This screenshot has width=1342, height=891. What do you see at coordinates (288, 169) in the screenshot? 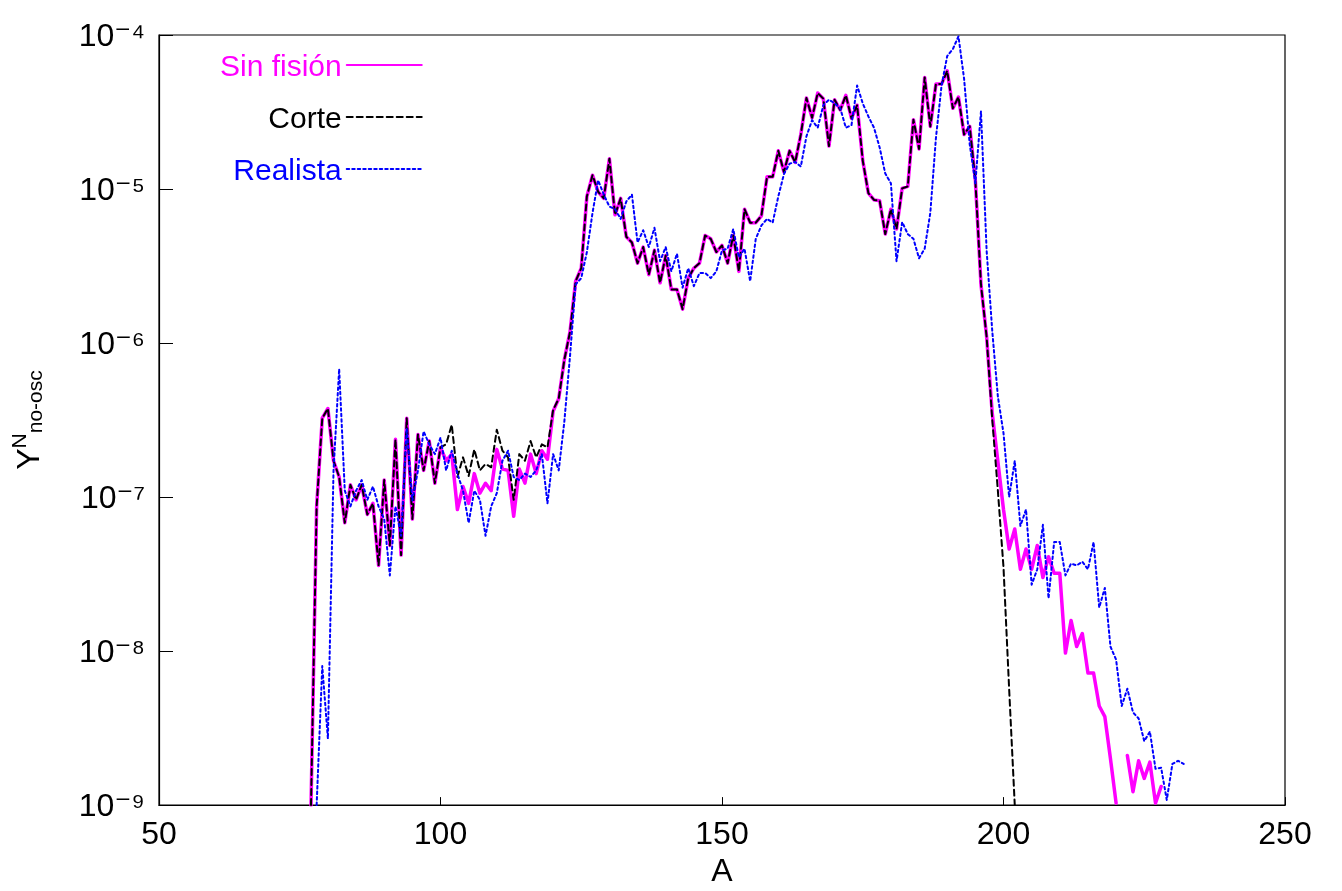
I see `legend-label: Realista` at bounding box center [288, 169].